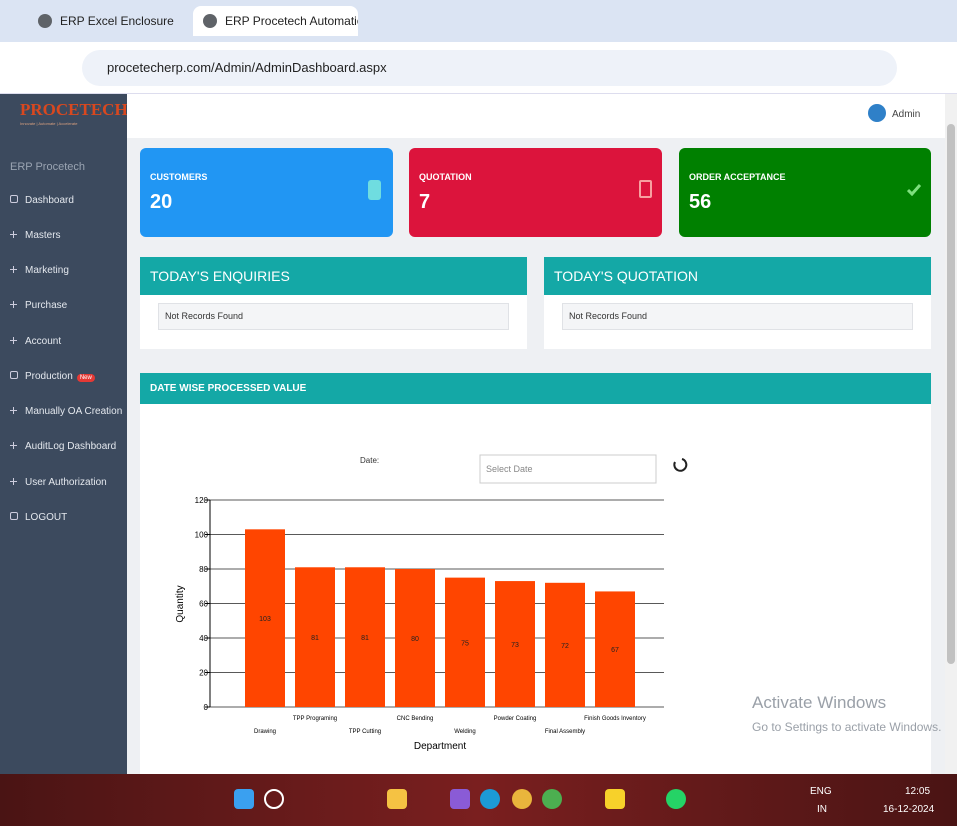 The width and height of the screenshot is (957, 826). Describe the element at coordinates (440, 746) in the screenshot. I see `x-axis-label: Department` at that location.